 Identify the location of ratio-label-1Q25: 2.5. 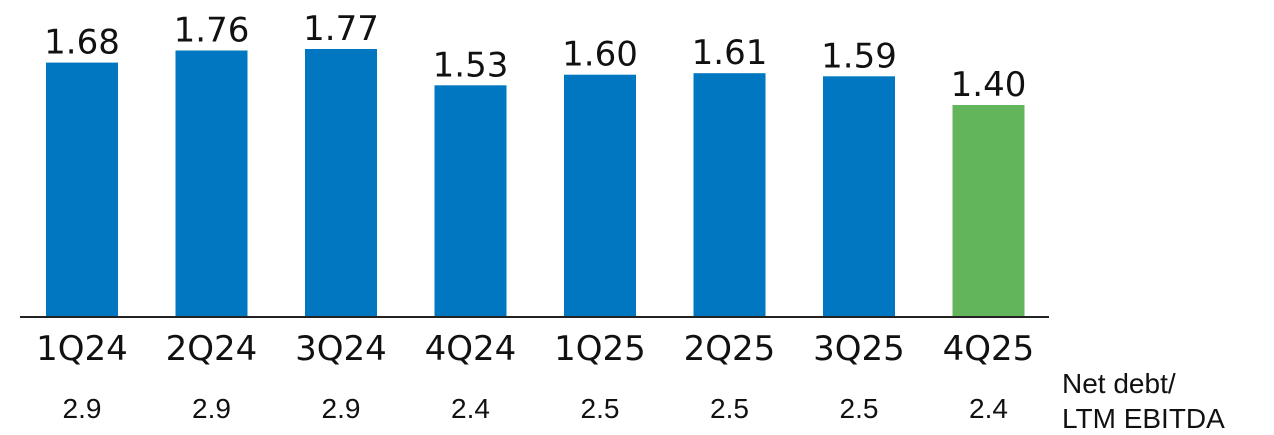
(600, 408).